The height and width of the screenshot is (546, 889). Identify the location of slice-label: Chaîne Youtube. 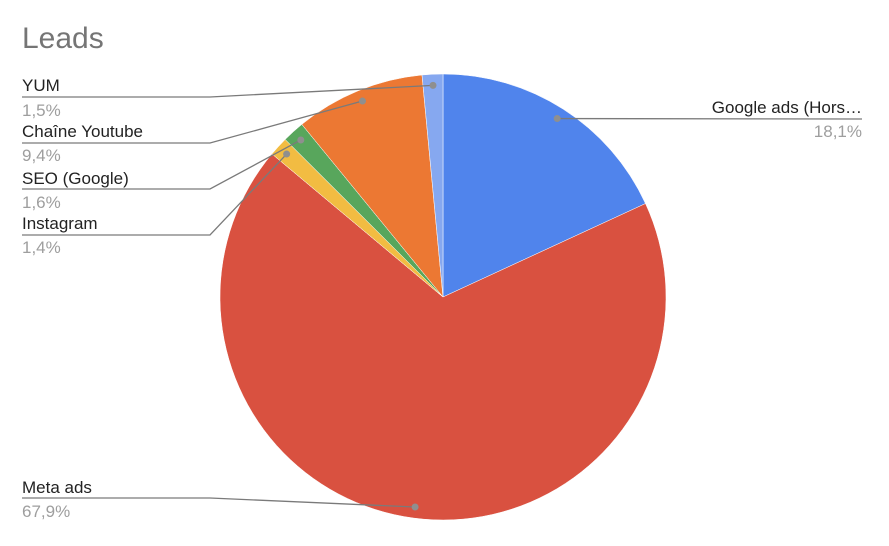
(82, 131).